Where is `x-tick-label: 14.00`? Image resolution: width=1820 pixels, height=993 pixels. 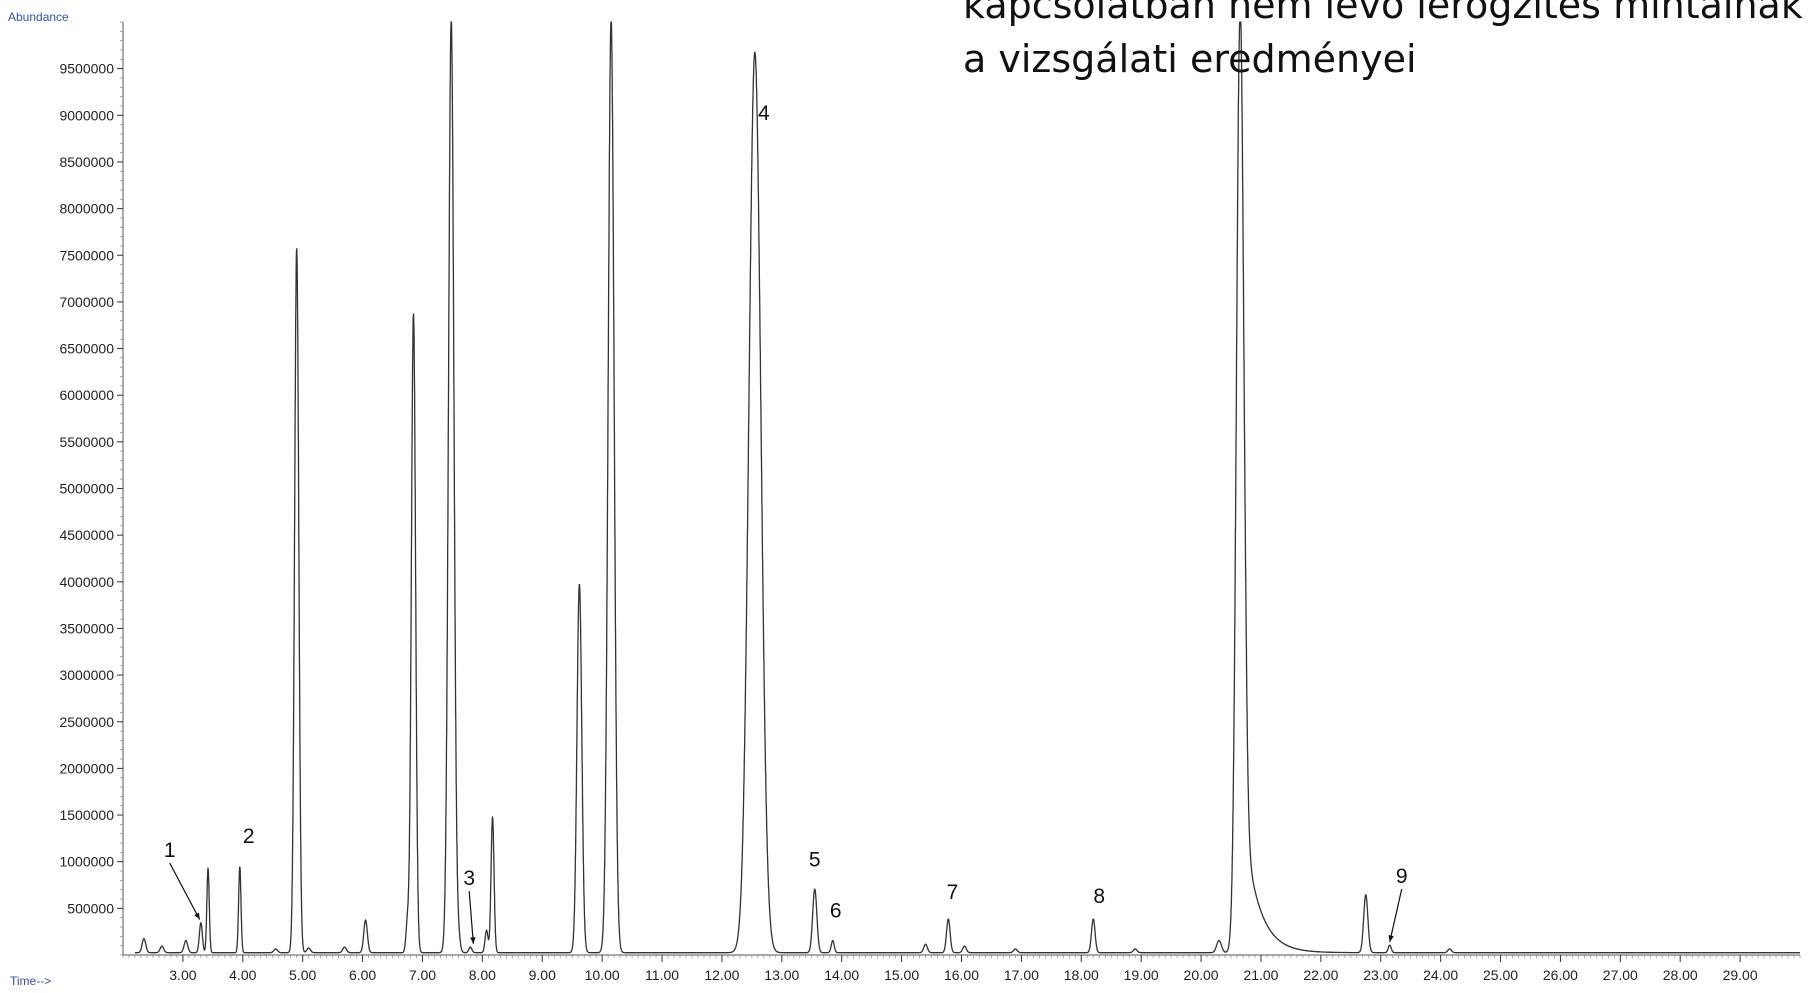 x-tick-label: 14.00 is located at coordinates (841, 975).